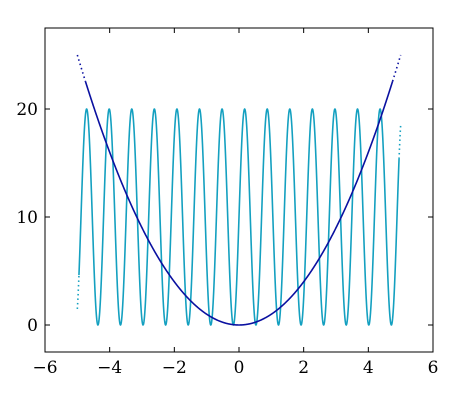 Image resolution: width=470 pixels, height=400 pixels. I want to click on y-tick-label: 10, so click(27, 218).